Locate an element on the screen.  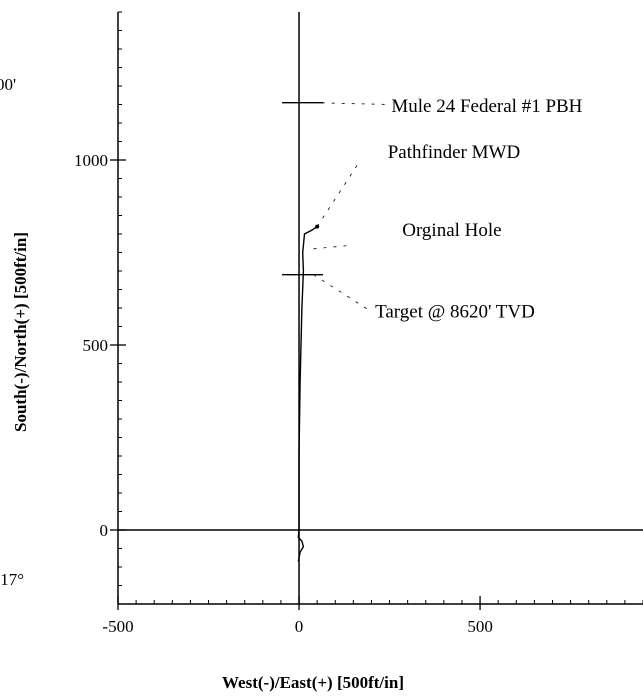
y-tick-label: 1000 is located at coordinates (91, 160).